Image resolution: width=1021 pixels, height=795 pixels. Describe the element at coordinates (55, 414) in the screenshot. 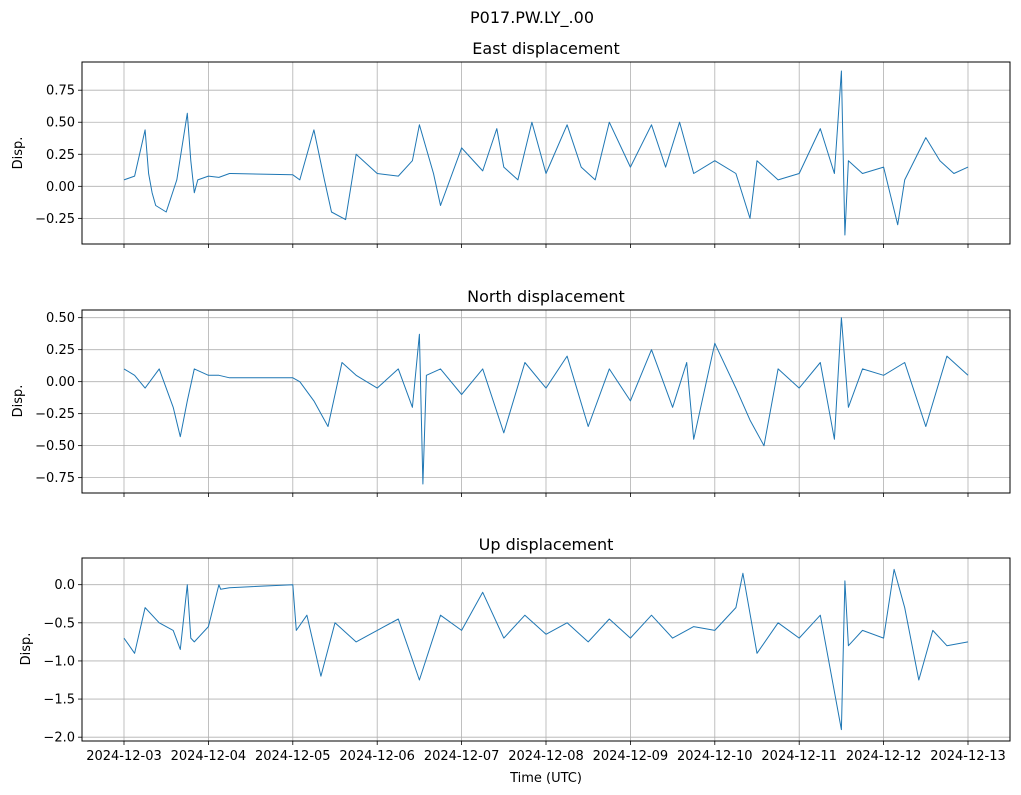

I see `north-ytick-label: −0.25` at that location.